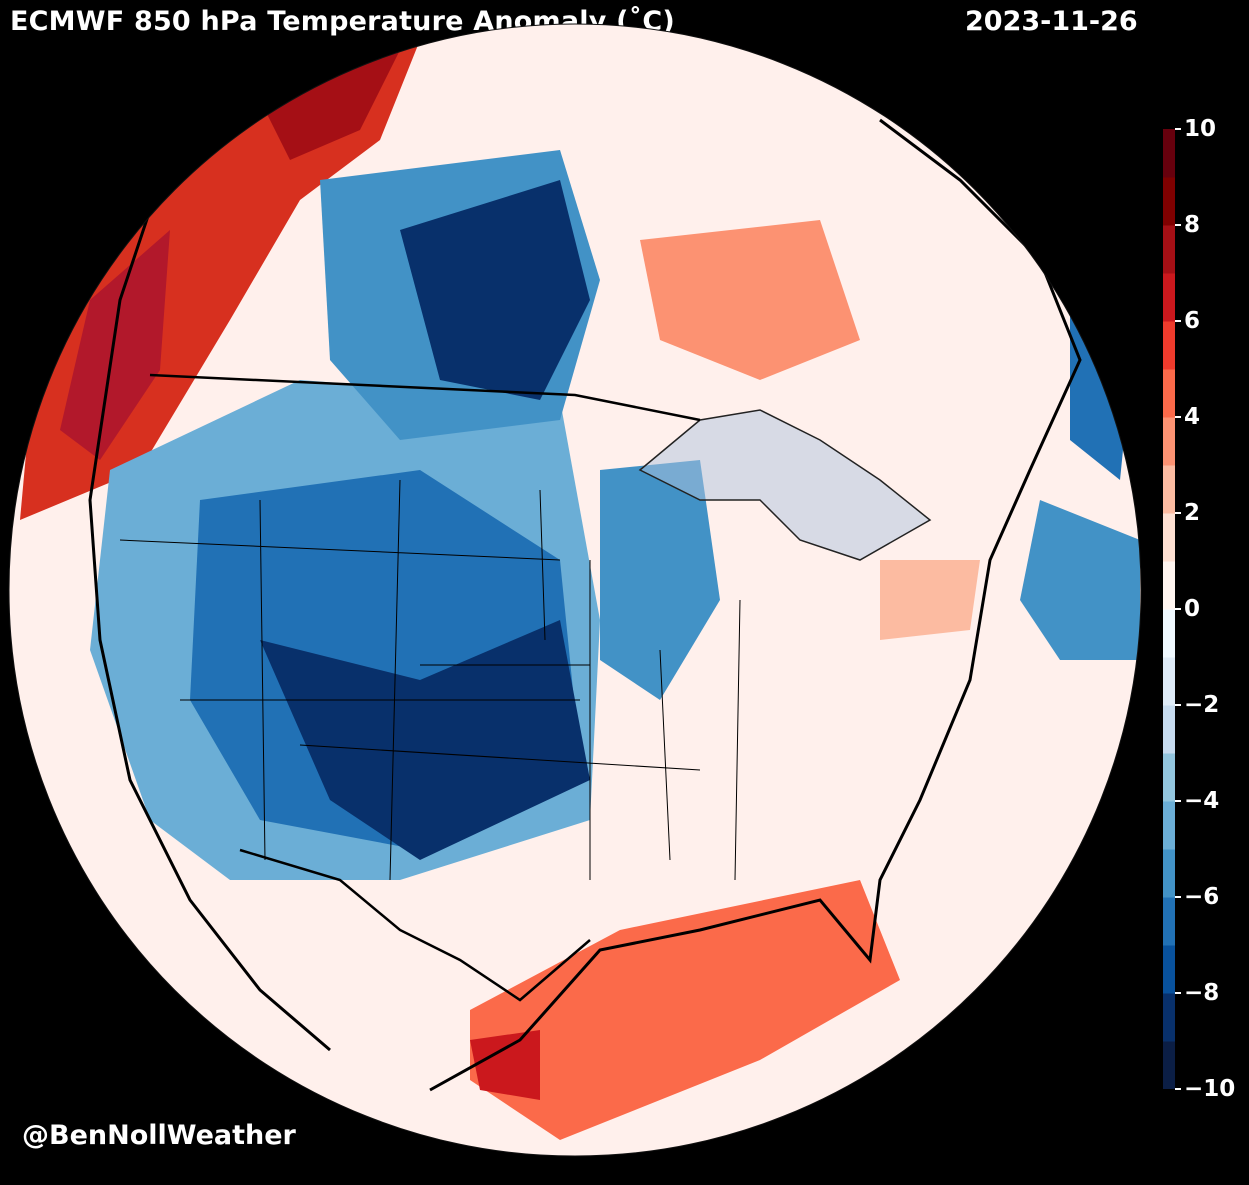  Describe the element at coordinates (1051, 21) in the screenshot. I see `map-date: 2023-11-26` at that location.